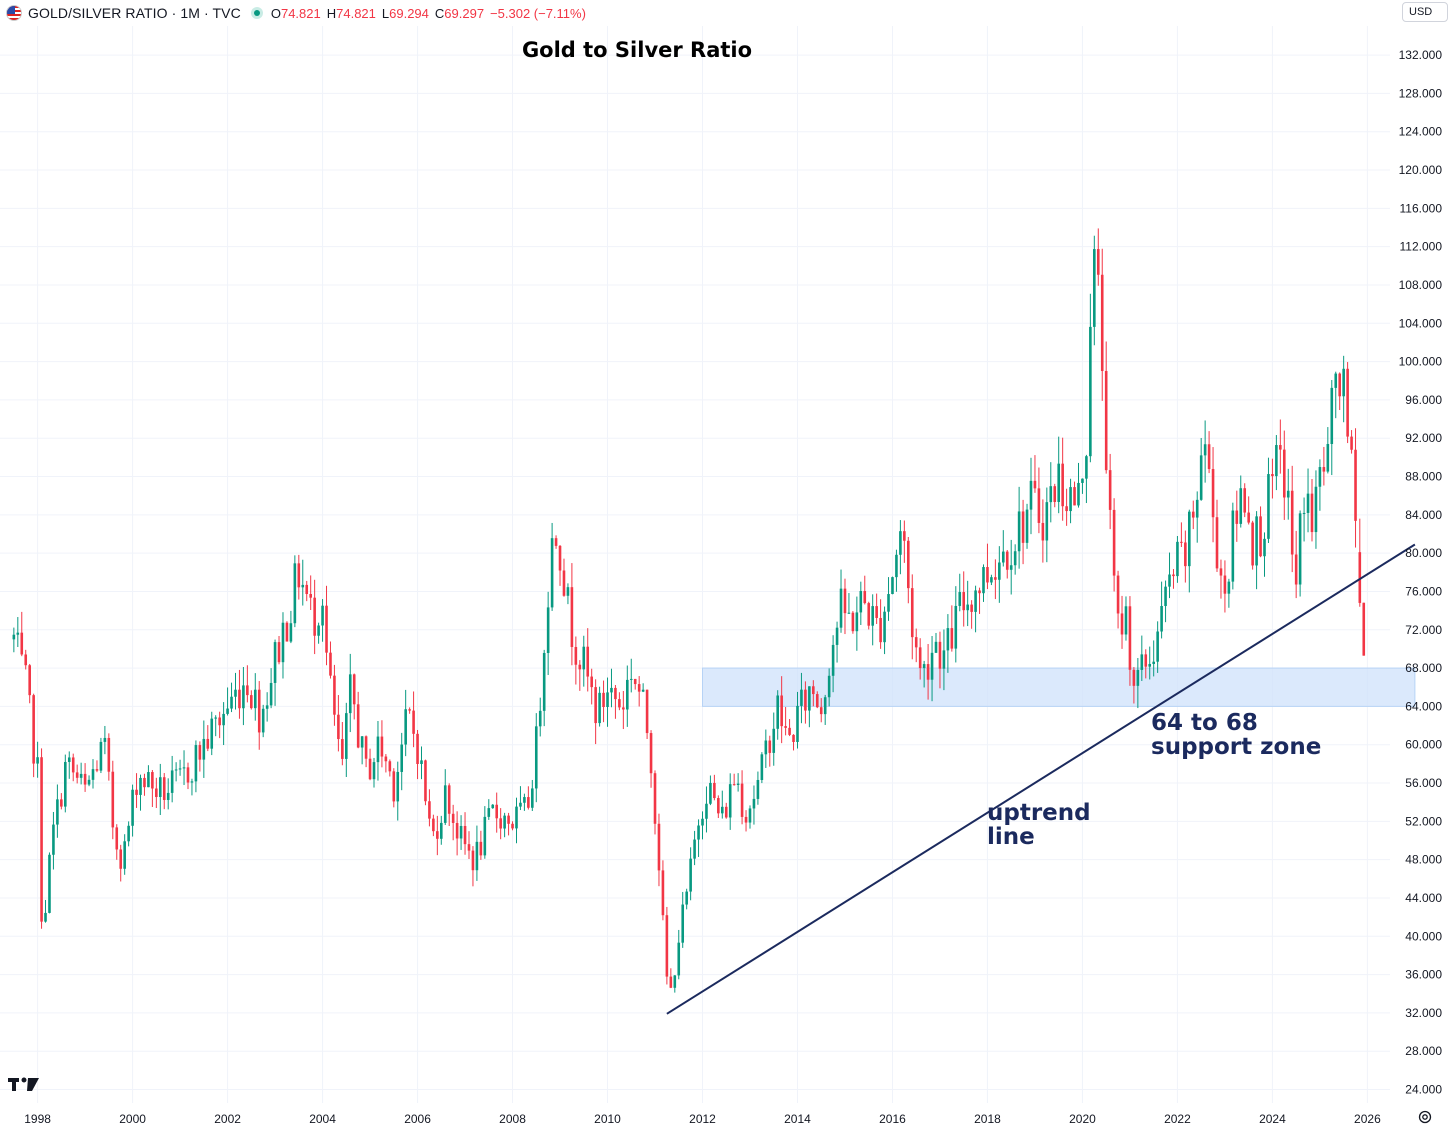  Describe the element at coordinates (1423, 706) in the screenshot. I see `price-tick-label: 64.000` at that location.